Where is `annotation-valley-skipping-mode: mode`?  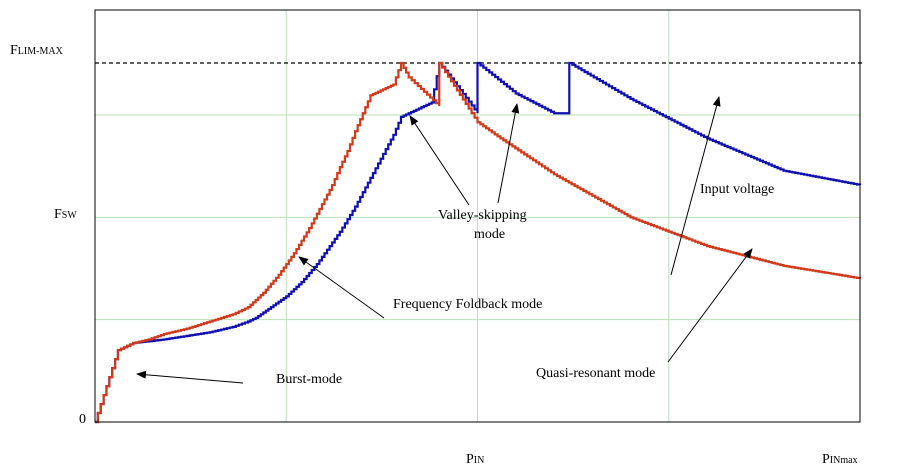
annotation-valley-skipping-mode: mode is located at coordinates (490, 234).